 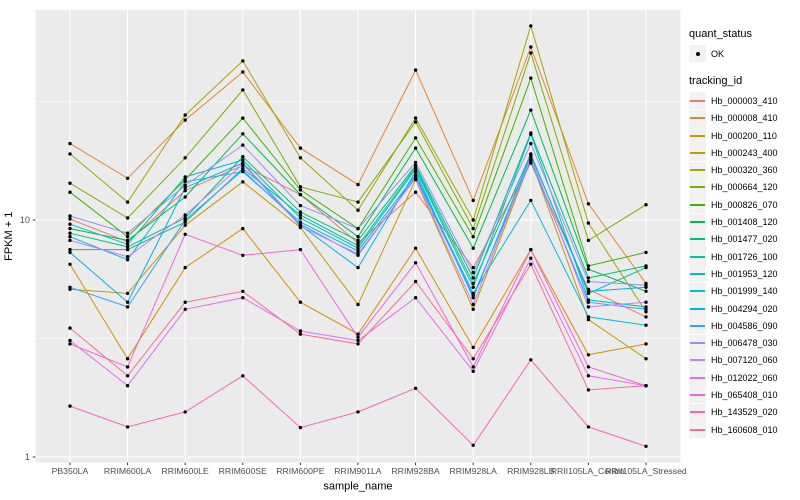 I want to click on legend-item-Hb_000826_070: Hb_000826_070, so click(x=743, y=205).